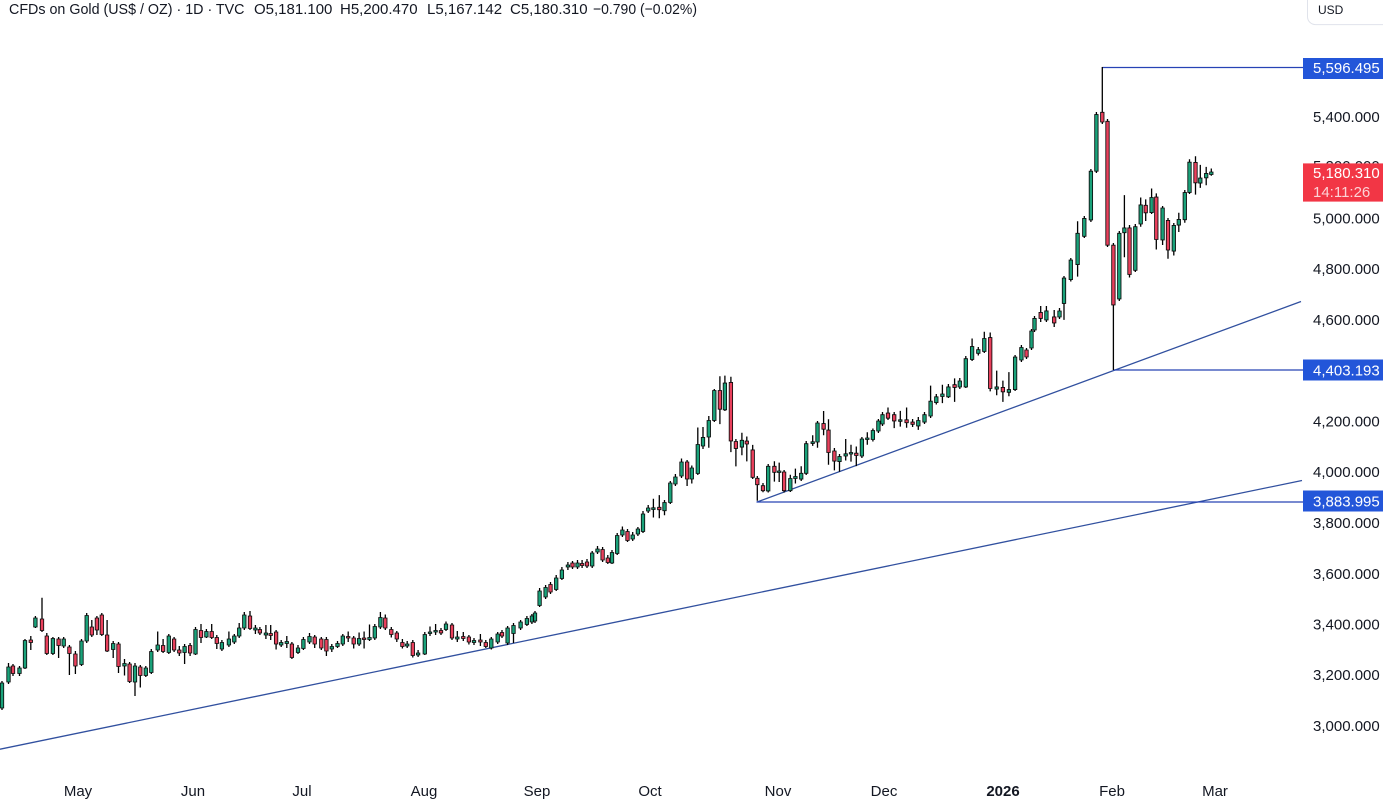 The image size is (1383, 804). Describe the element at coordinates (1002, 791) in the screenshot. I see `svg-text: 2026` at that location.